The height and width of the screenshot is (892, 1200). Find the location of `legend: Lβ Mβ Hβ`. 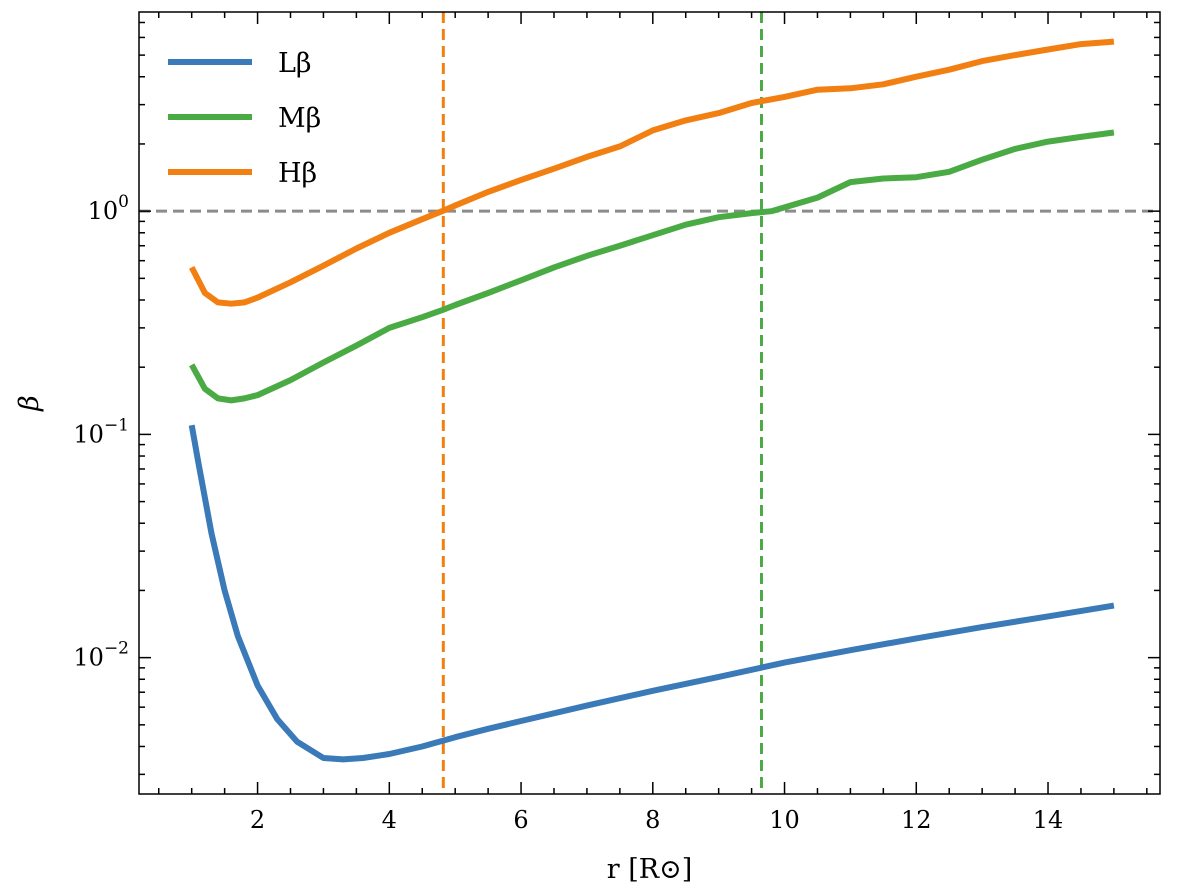

legend: Lβ Mβ Hβ is located at coordinates (244, 118).